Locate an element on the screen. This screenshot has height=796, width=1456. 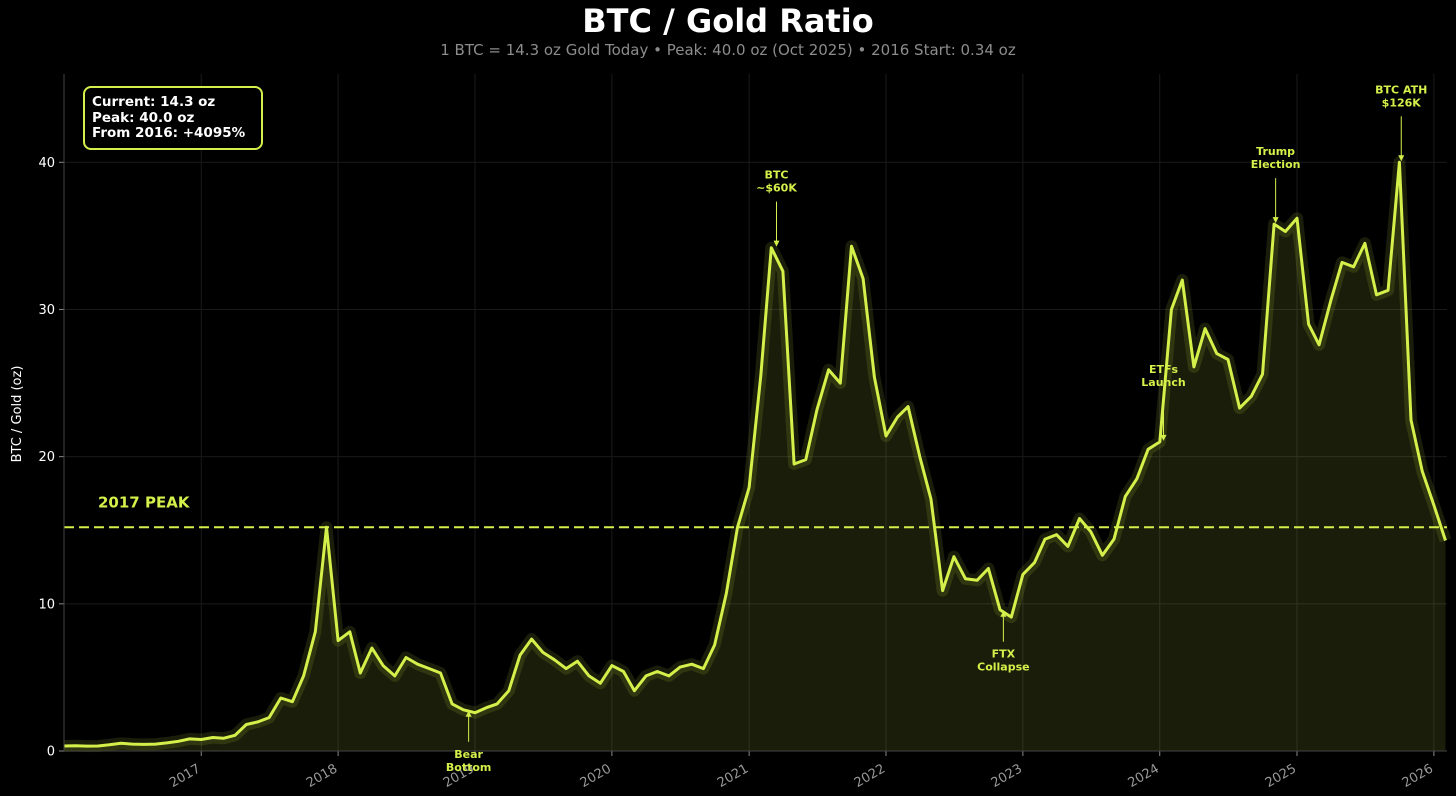
annotation-label: ETFs is located at coordinates (1164, 369).